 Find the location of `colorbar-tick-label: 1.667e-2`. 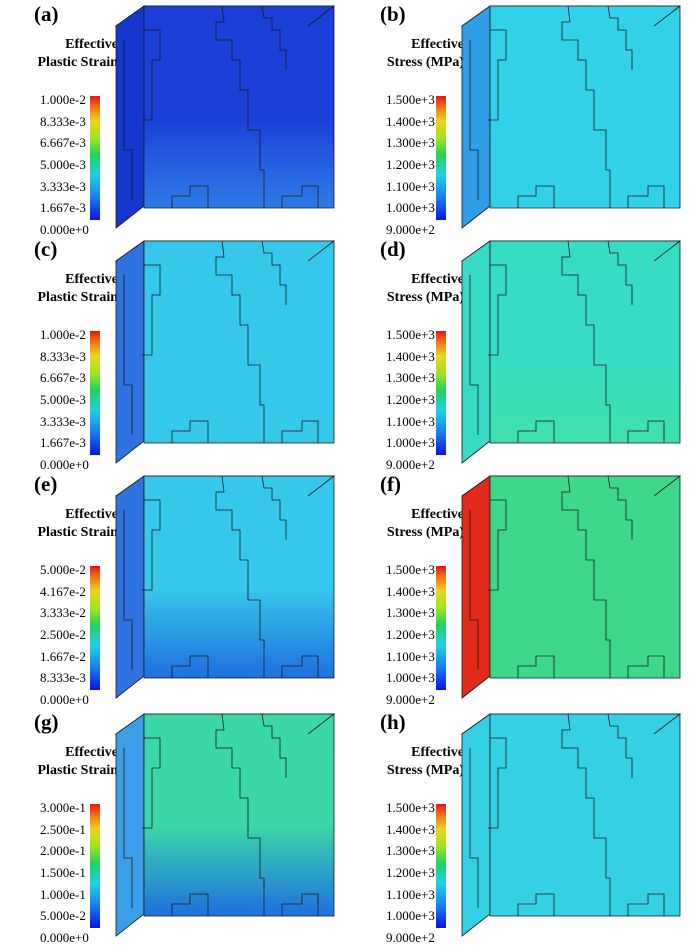

colorbar-tick-label: 1.667e-2 is located at coordinates (63, 656).